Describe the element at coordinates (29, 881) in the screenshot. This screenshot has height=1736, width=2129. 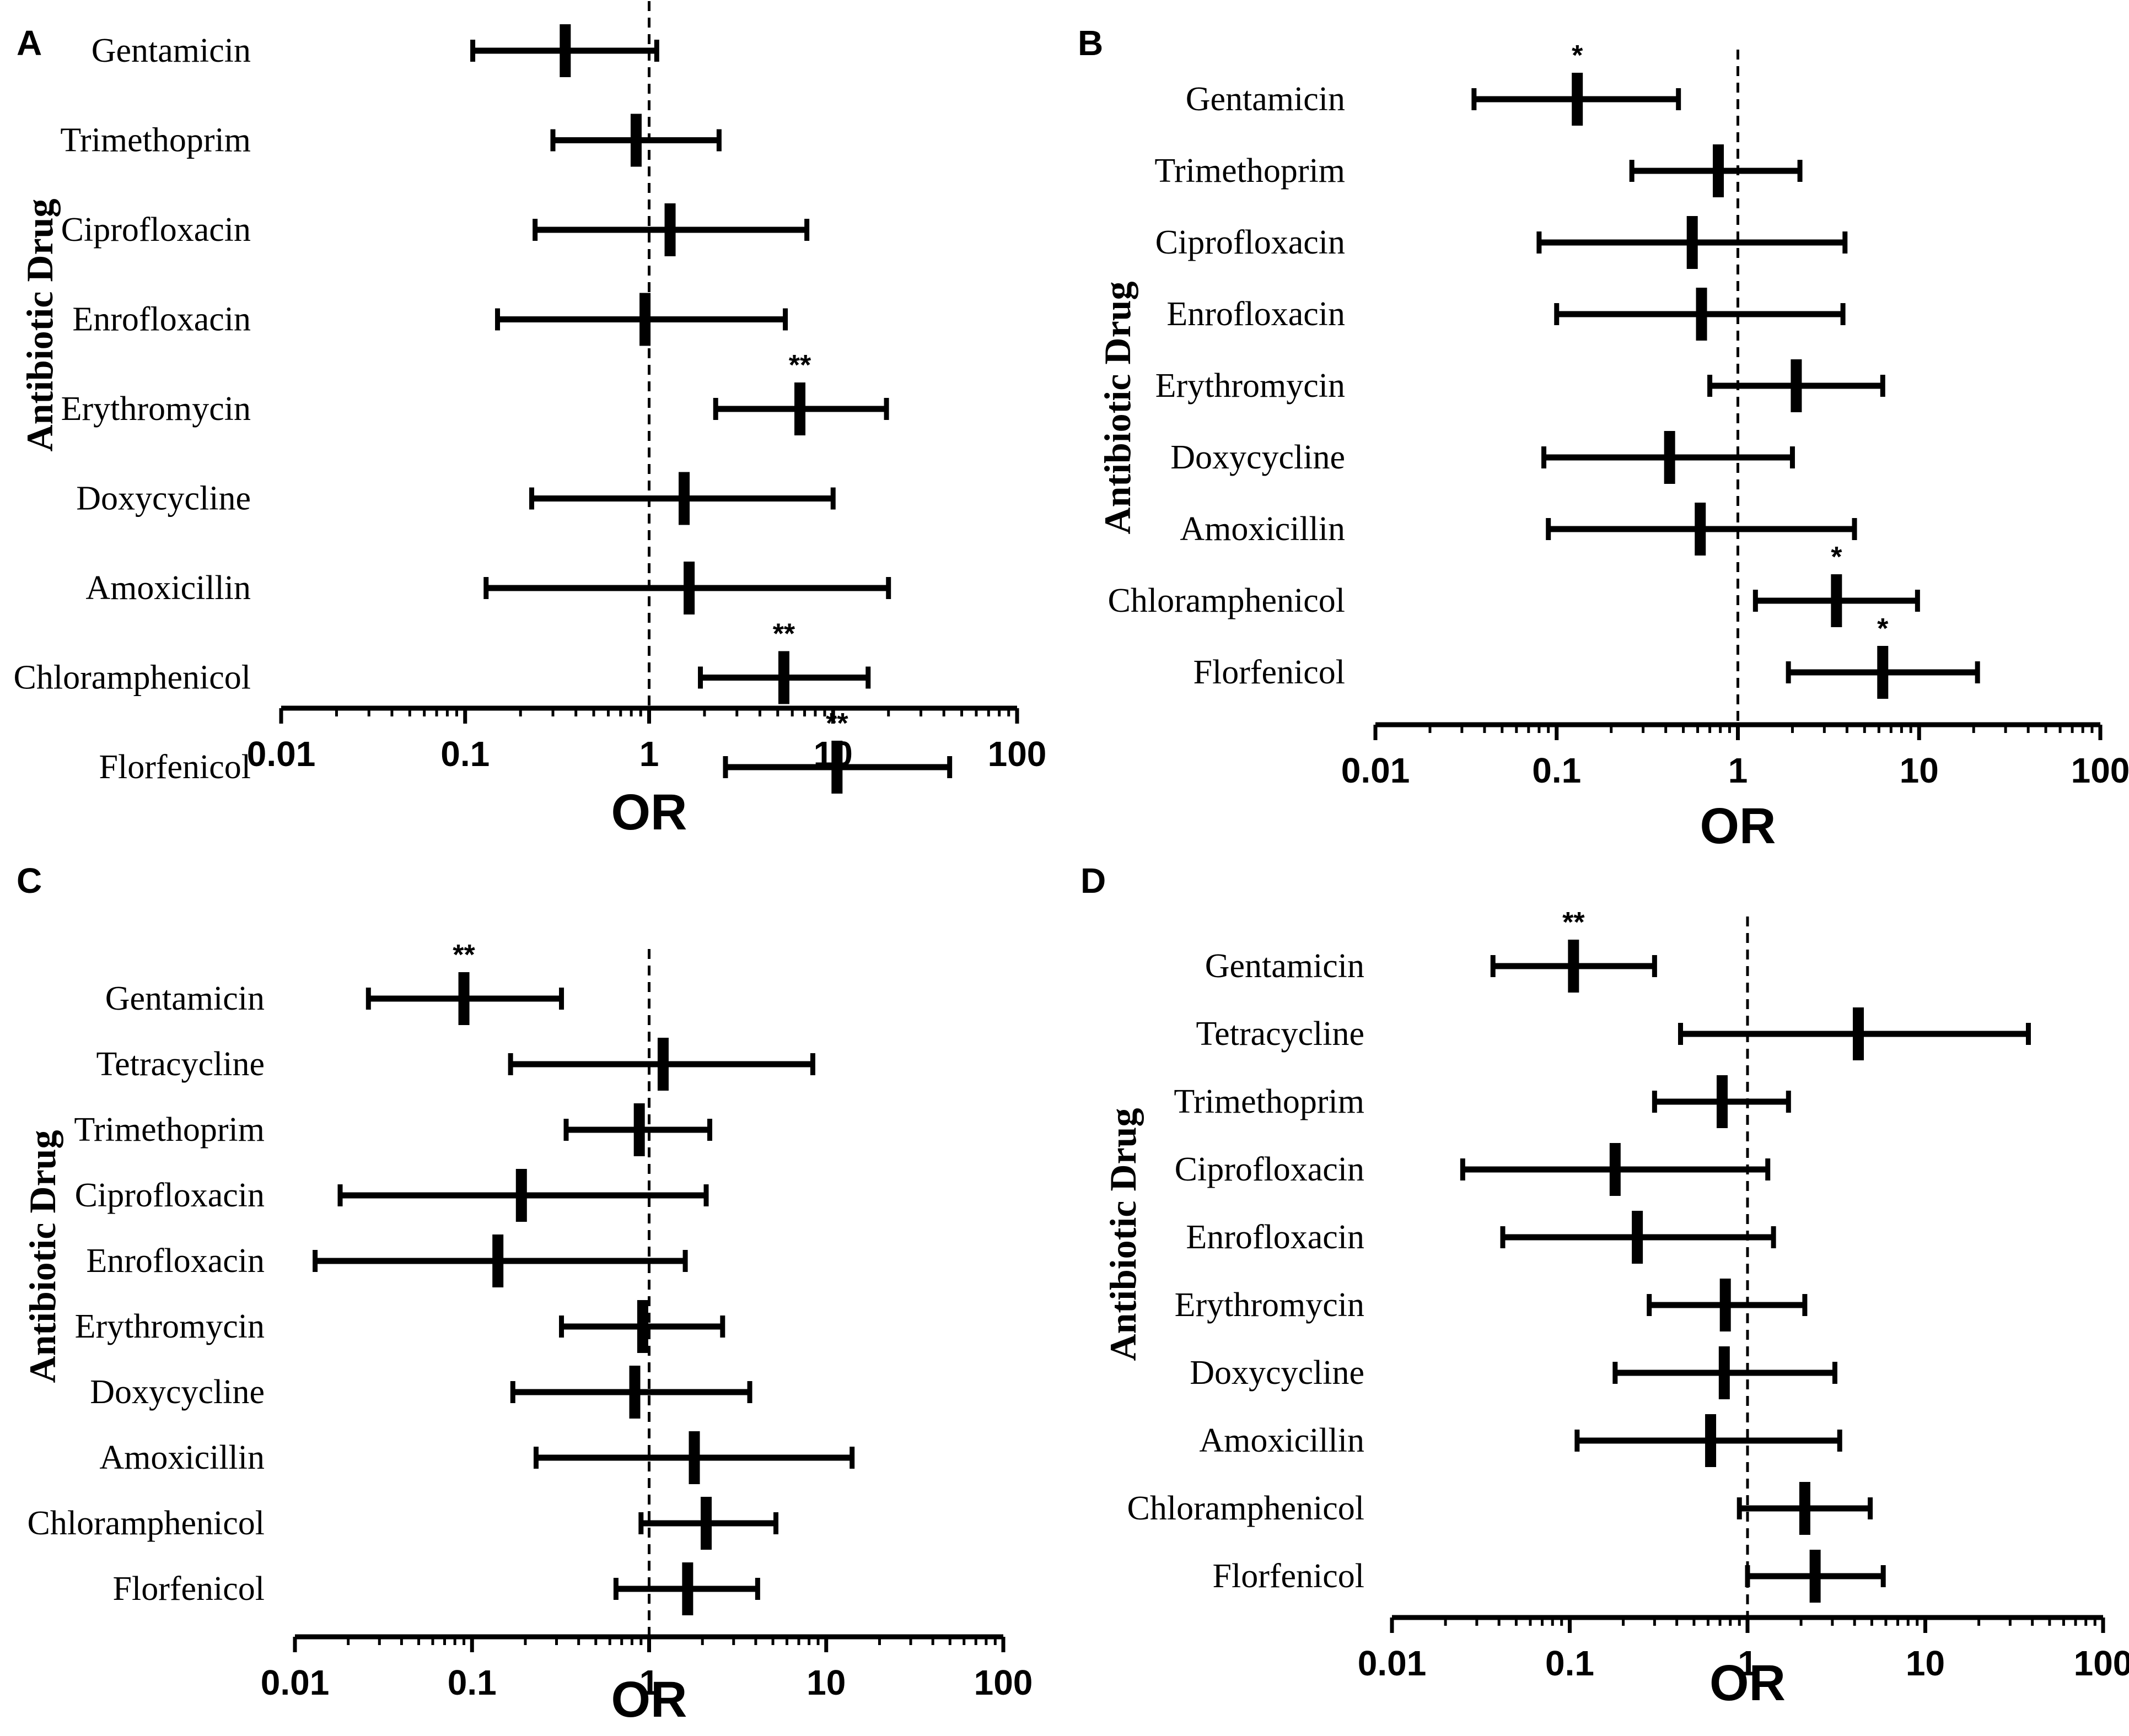
I see `panel-letter: C` at that location.